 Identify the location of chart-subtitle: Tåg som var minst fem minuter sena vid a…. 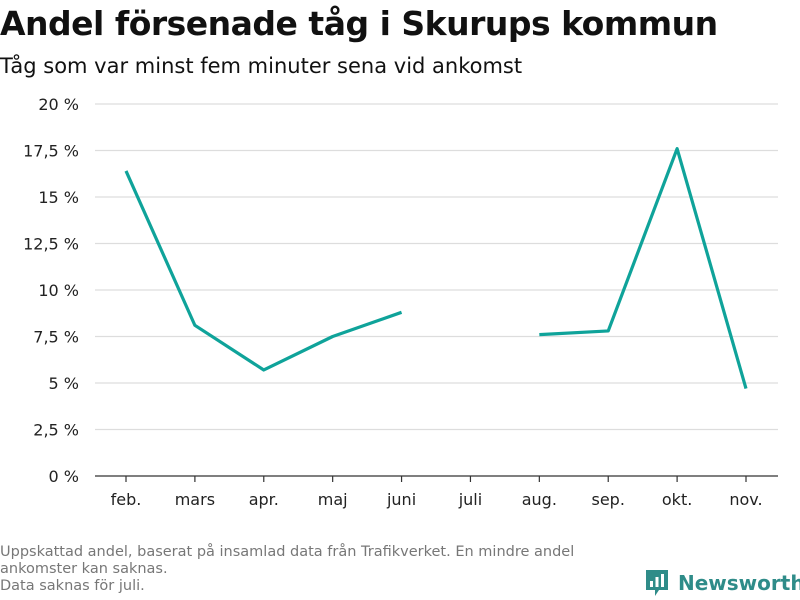
(261, 66).